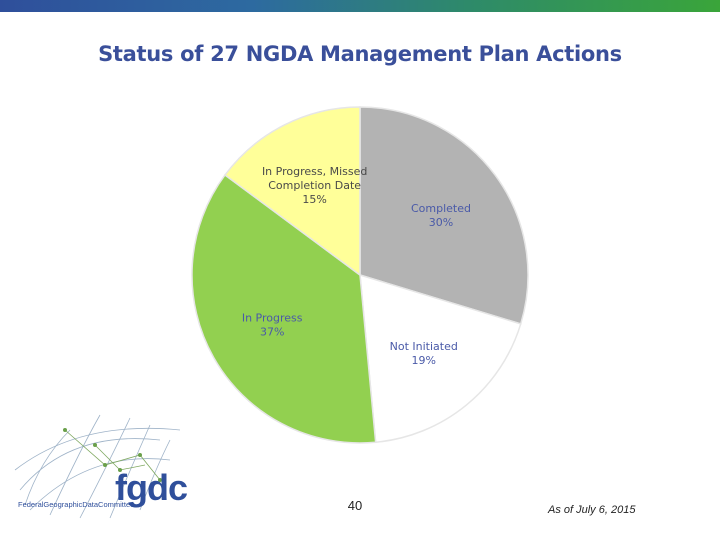 The height and width of the screenshot is (540, 720). I want to click on pie-slice-label-0: Completed 30%, so click(441, 215).